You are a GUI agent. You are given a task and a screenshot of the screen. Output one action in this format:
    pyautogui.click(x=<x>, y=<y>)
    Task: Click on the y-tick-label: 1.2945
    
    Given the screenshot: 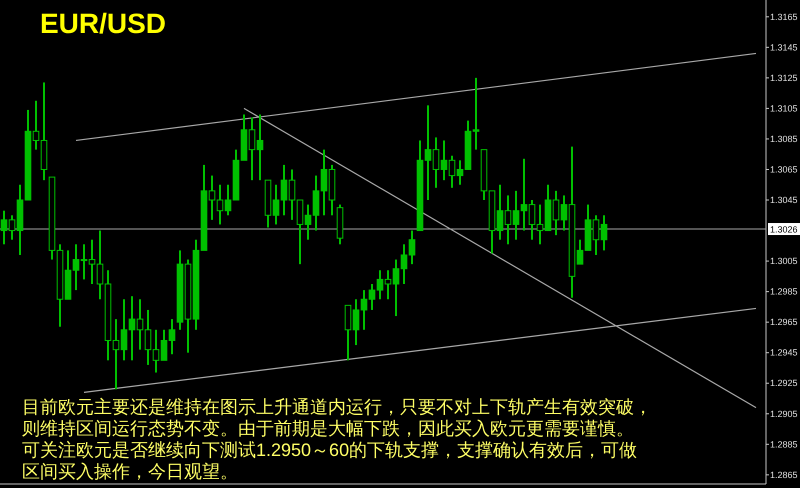 What is the action you would take?
    pyautogui.click(x=784, y=353)
    